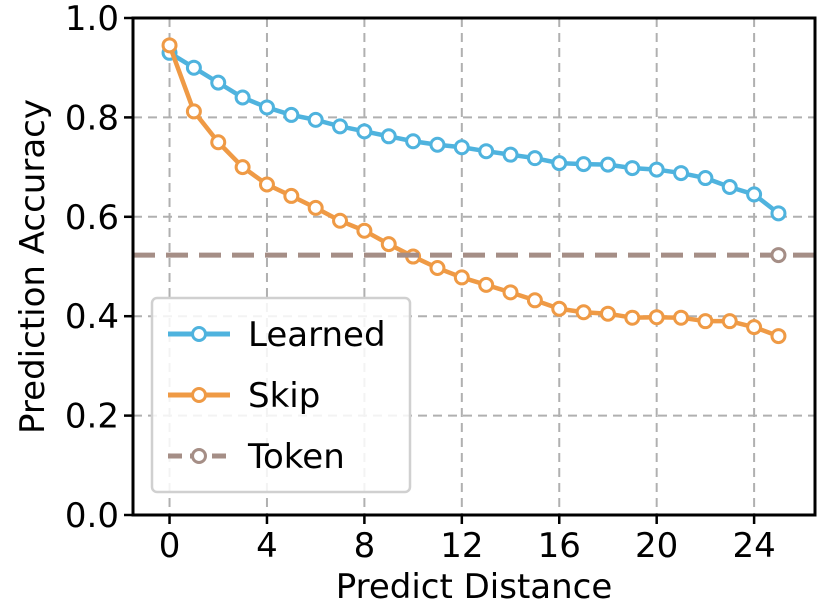  I want to click on y-tick-label: 0.0, so click(92, 516).